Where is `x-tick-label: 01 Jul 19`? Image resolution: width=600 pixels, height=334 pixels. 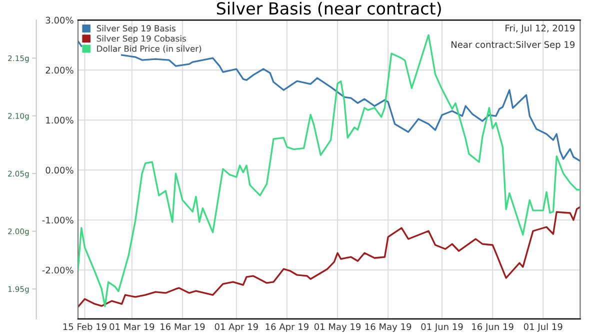 x-tick-label: 01 Jul 19 is located at coordinates (543, 327).